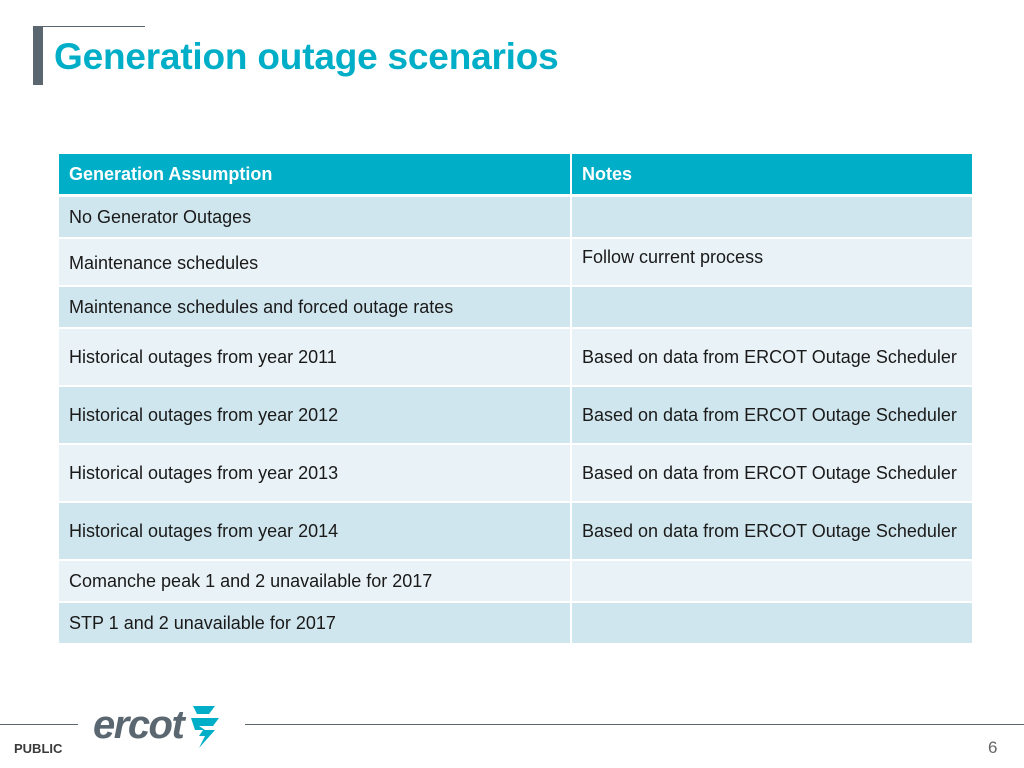 This screenshot has height=768, width=1024. I want to click on title-rule, so click(89, 26).